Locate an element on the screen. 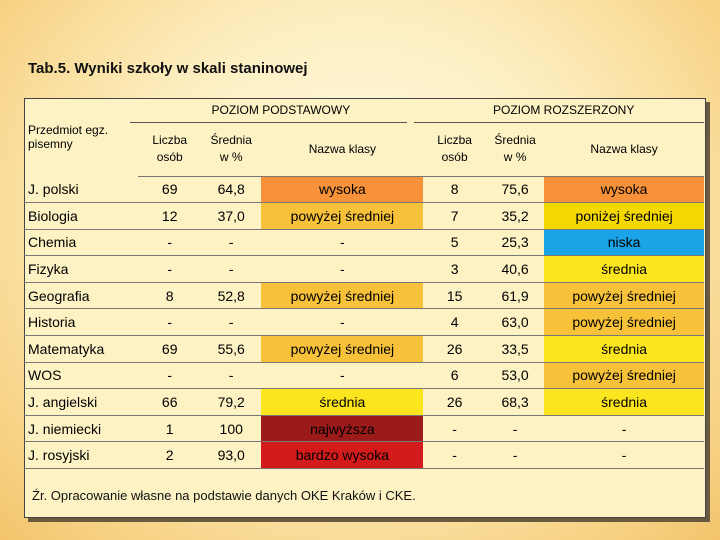 This screenshot has width=720, height=540. extended-class-header: Nazwa klasy is located at coordinates (624, 149).